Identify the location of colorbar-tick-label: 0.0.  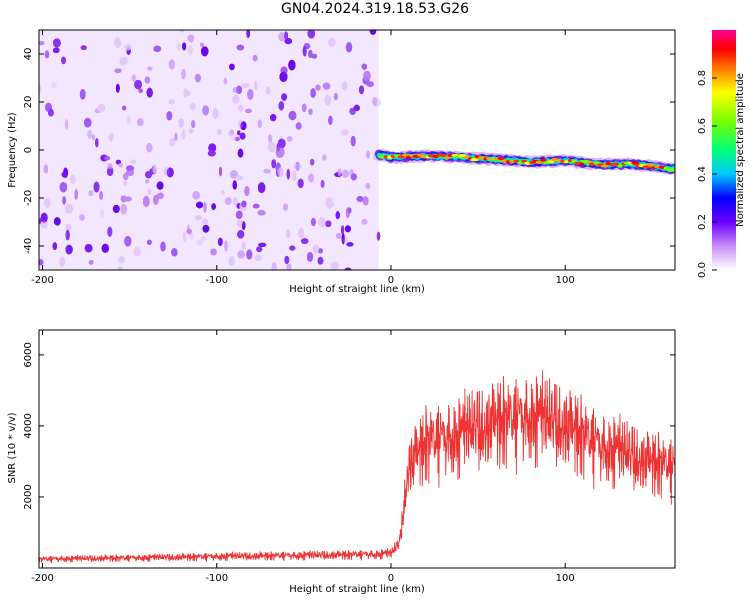
(702, 270).